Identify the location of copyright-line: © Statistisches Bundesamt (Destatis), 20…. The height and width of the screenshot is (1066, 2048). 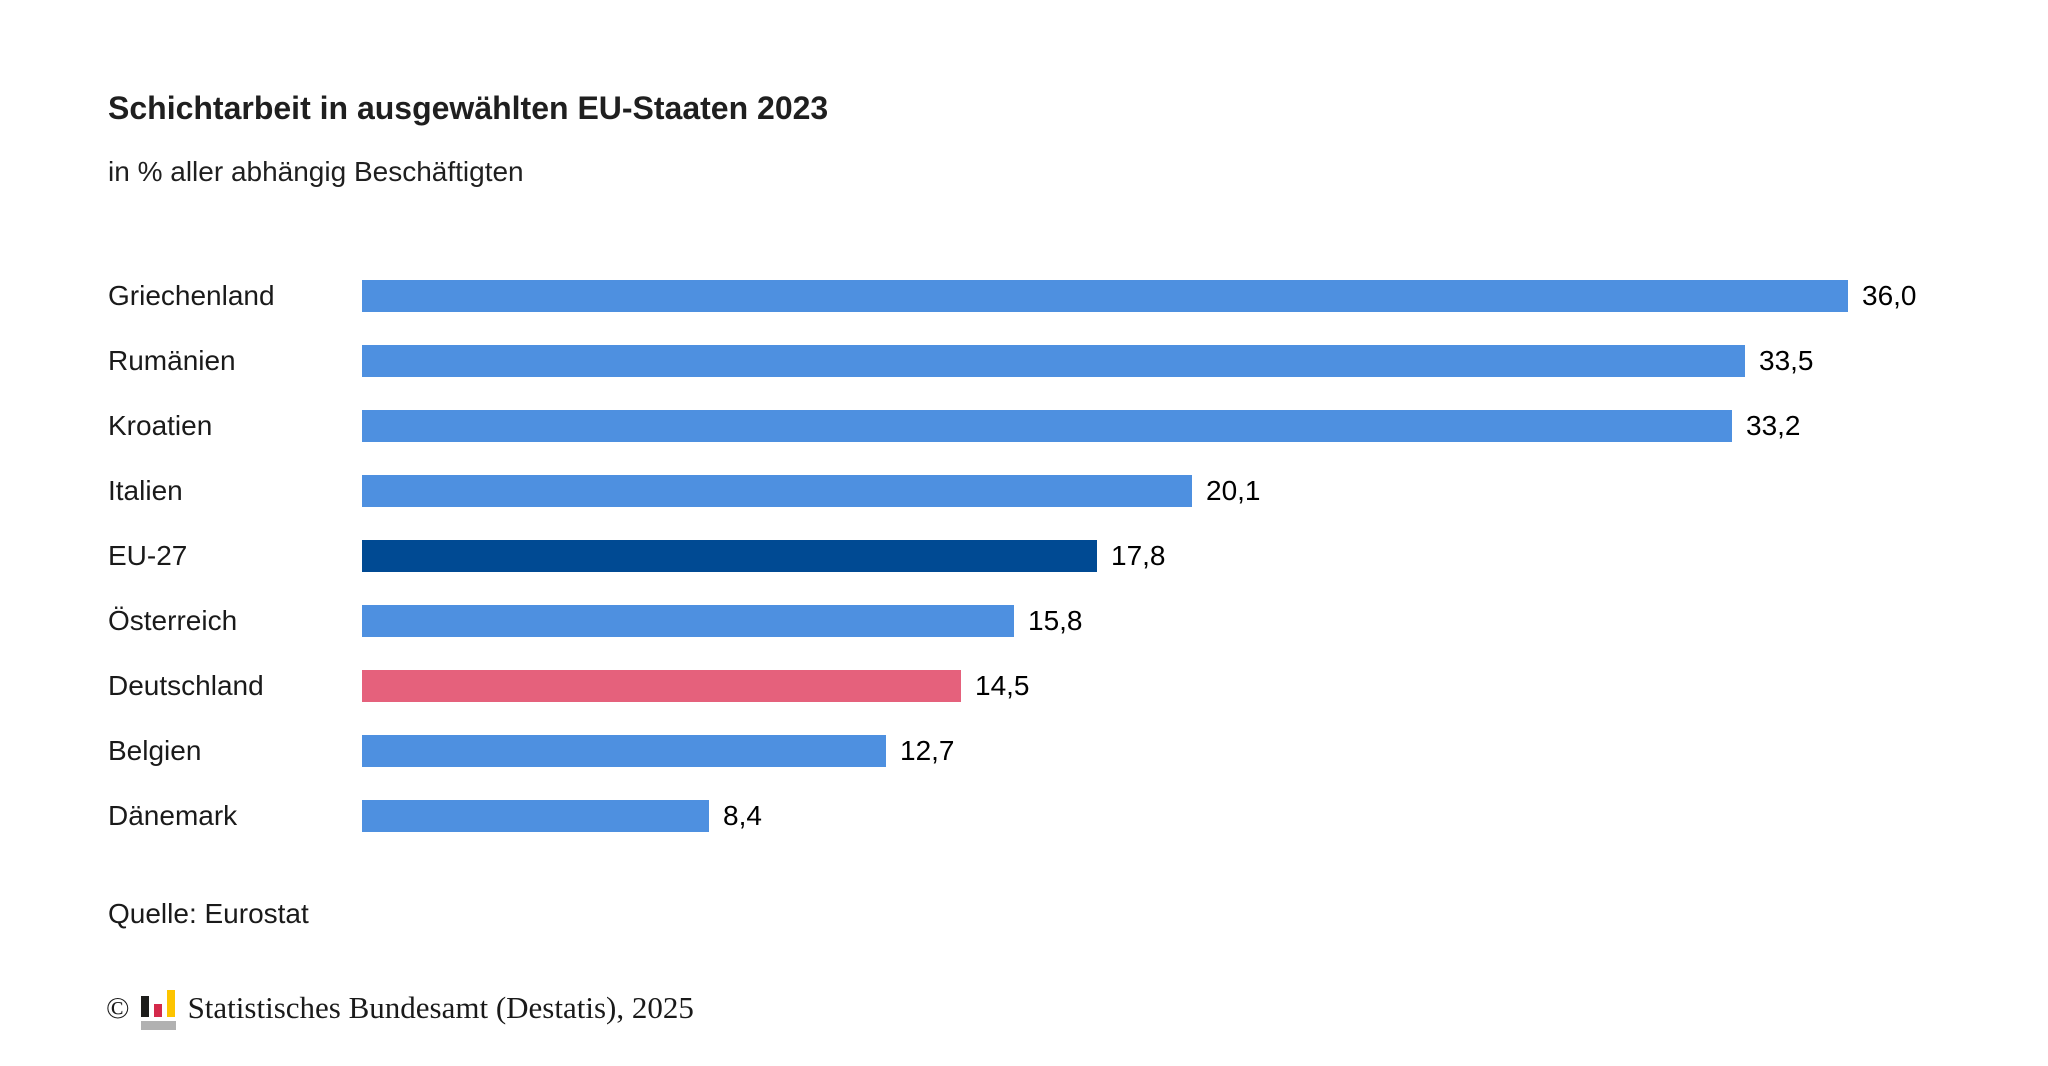
(400, 1008).